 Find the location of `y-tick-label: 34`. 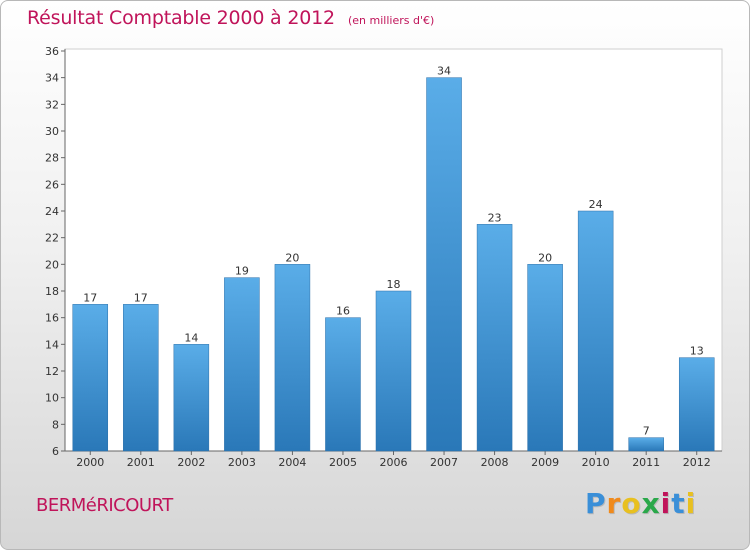

y-tick-label: 34 is located at coordinates (52, 78).